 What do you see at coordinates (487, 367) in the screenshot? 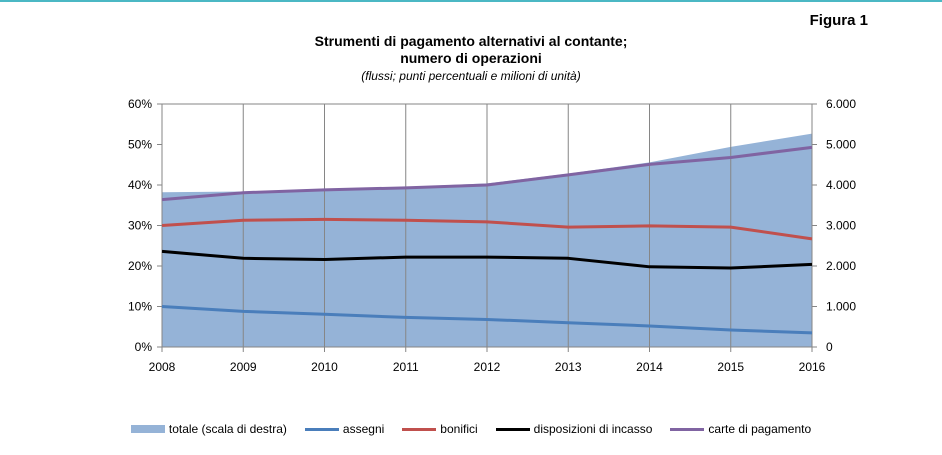
I see `x-axis-tick-label: 2012` at bounding box center [487, 367].